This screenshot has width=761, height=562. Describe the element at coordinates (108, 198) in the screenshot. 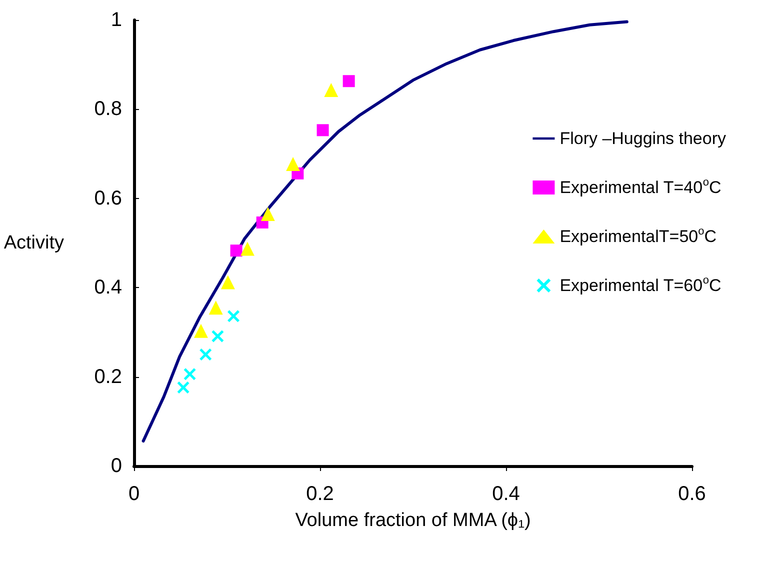

I see `y-tick-label: 0.6` at that location.